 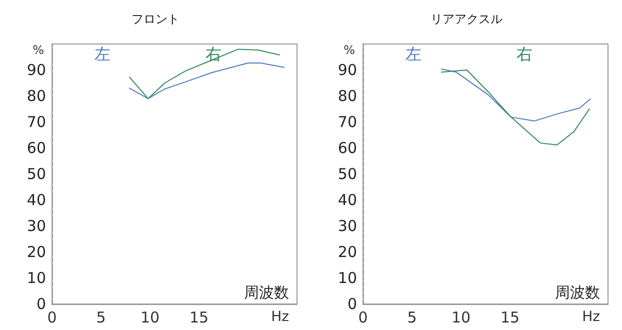 I want to click on series-label: 右, so click(x=214, y=54).